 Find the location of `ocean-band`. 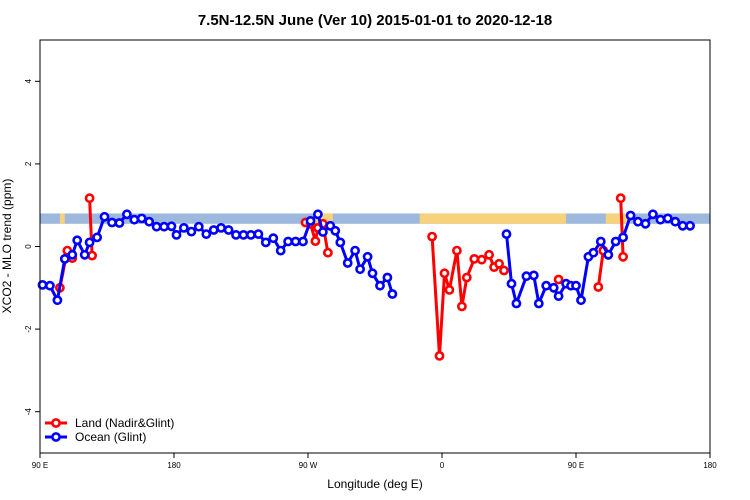

ocean-band is located at coordinates (375, 218).